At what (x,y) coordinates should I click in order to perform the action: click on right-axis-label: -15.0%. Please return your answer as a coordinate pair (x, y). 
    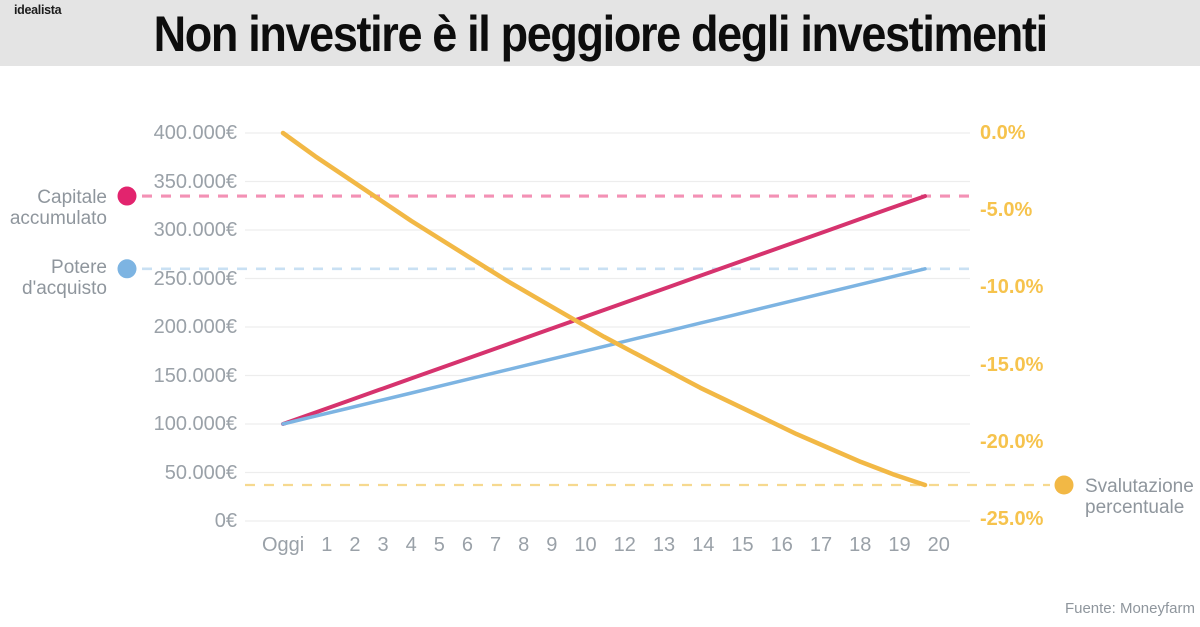
    Looking at the image, I should click on (1012, 364).